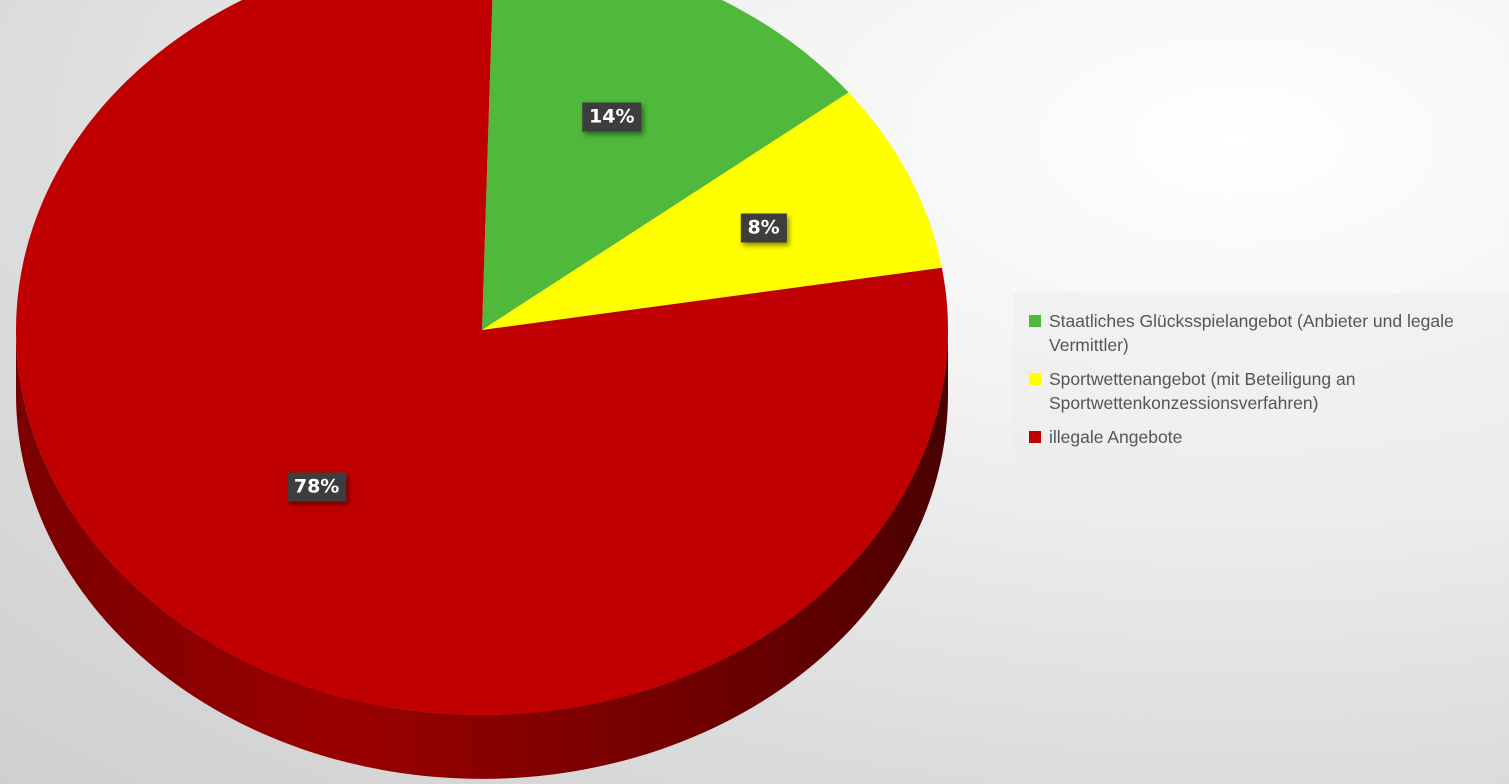 This screenshot has width=1509, height=784. I want to click on data-label-8: 8%, so click(763, 228).